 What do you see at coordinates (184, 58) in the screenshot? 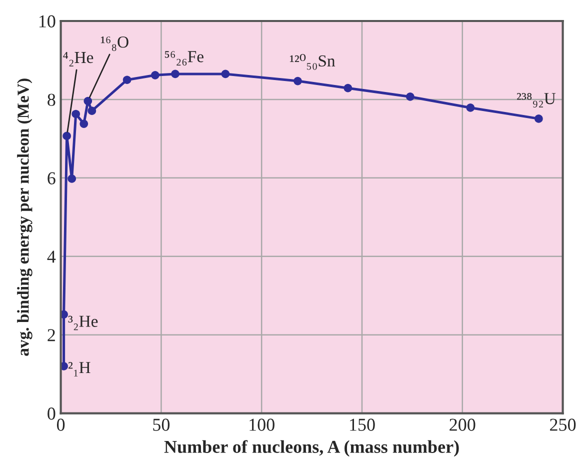
I see `annotation: ⁵⁶₂₆Fe` at bounding box center [184, 58].